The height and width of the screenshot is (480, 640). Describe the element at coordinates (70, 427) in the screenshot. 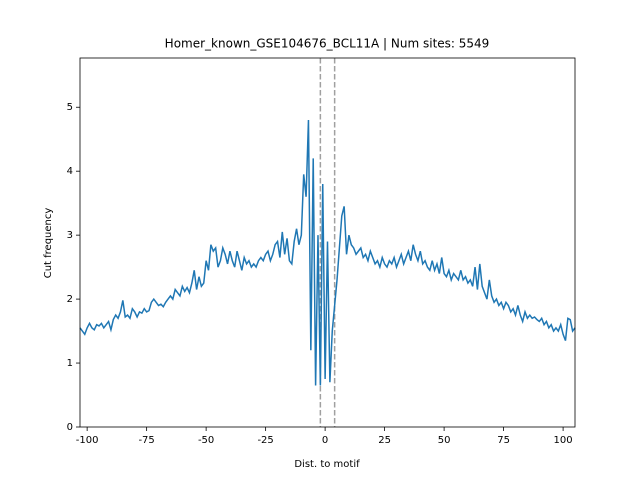

I see `y-tick-label: 0` at that location.